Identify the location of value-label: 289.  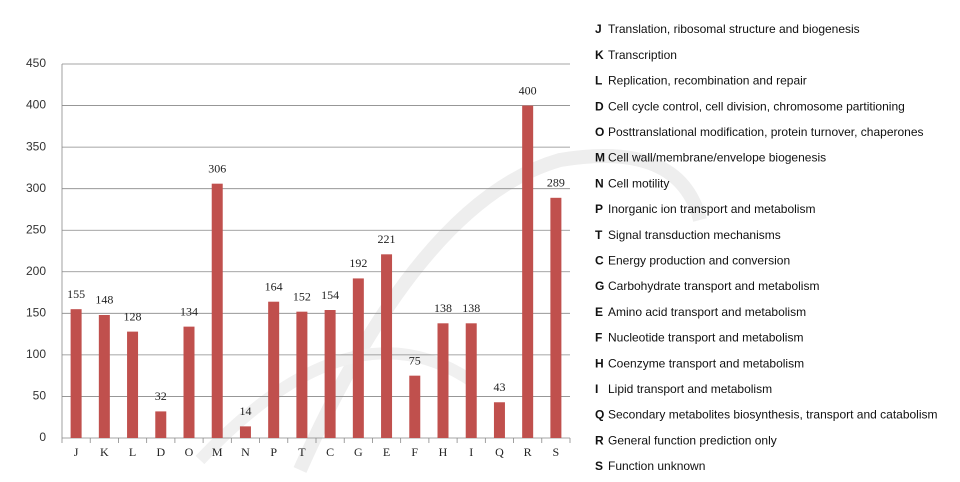
(556, 183).